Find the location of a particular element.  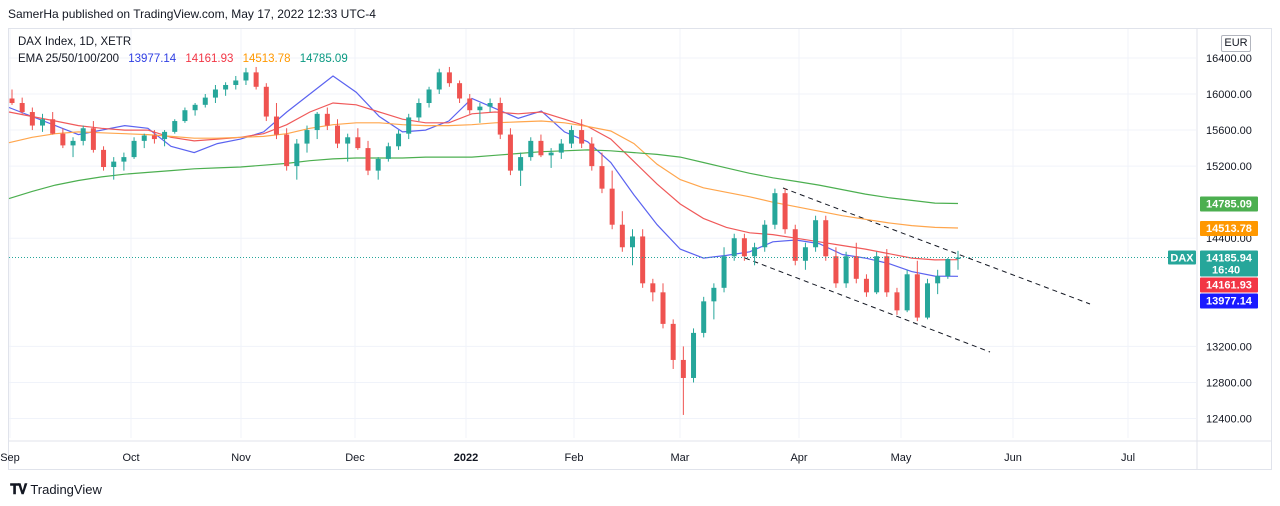

last-price-line: DAX is located at coordinates (603, 257).